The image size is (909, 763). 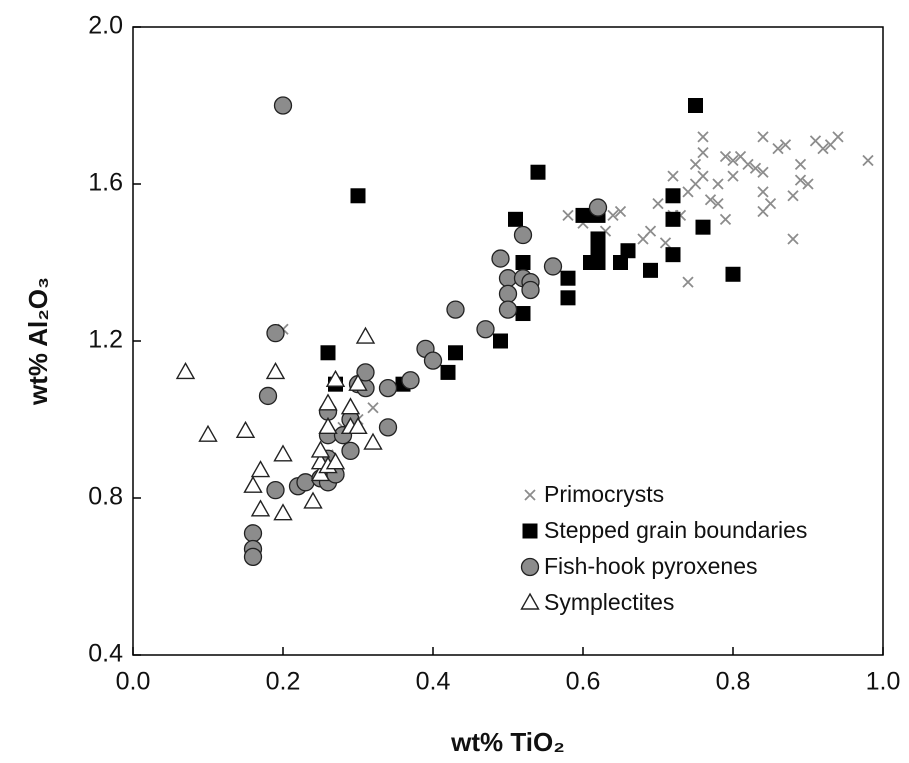 I want to click on y-tick-label: 1.6, so click(x=105, y=183).